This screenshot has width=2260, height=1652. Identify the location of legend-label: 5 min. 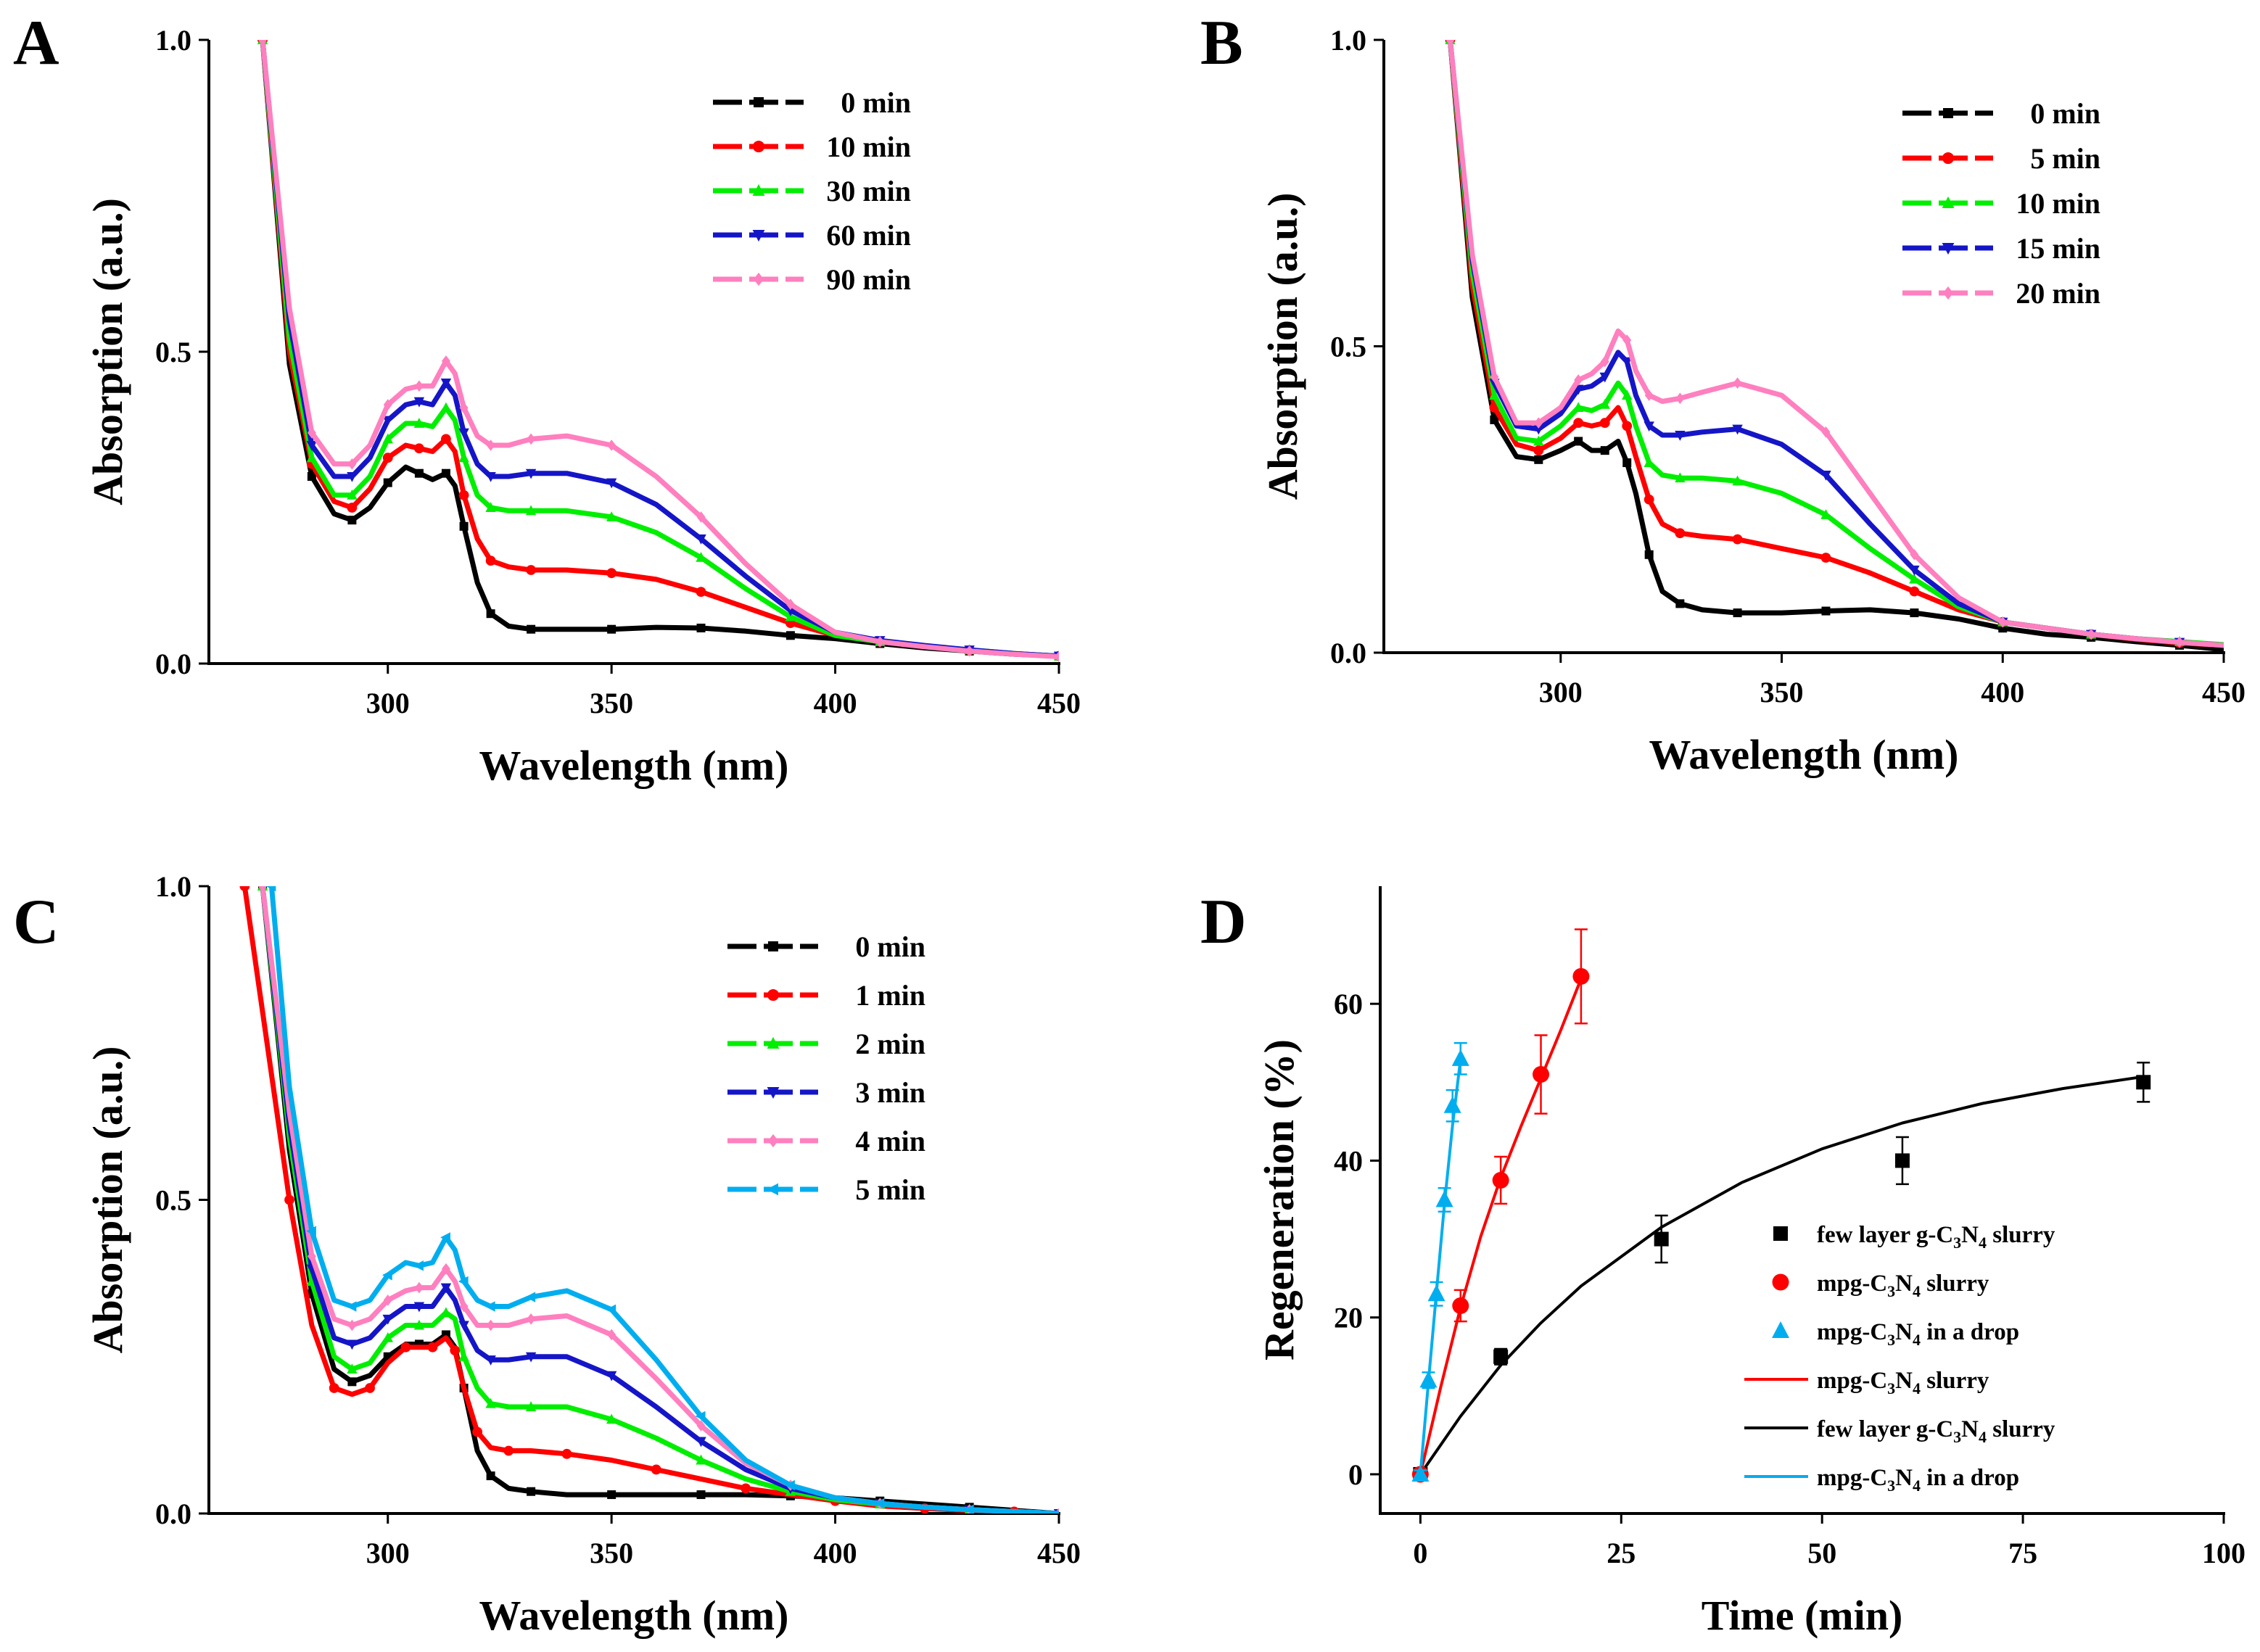
(890, 1189).